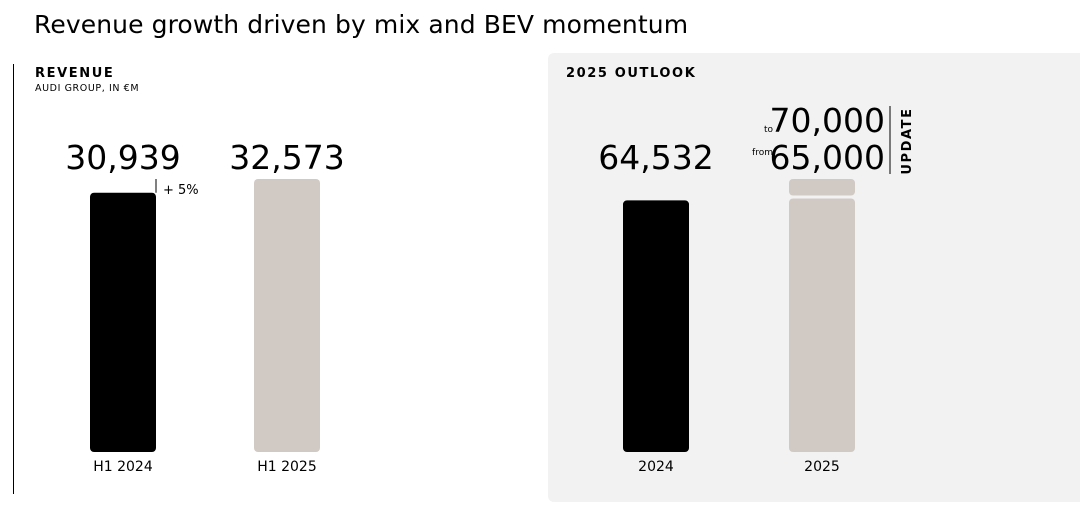 Image resolution: width=1080 pixels, height=509 pixels. Describe the element at coordinates (822, 187) in the screenshot. I see `bar-2025-range-segment` at that location.